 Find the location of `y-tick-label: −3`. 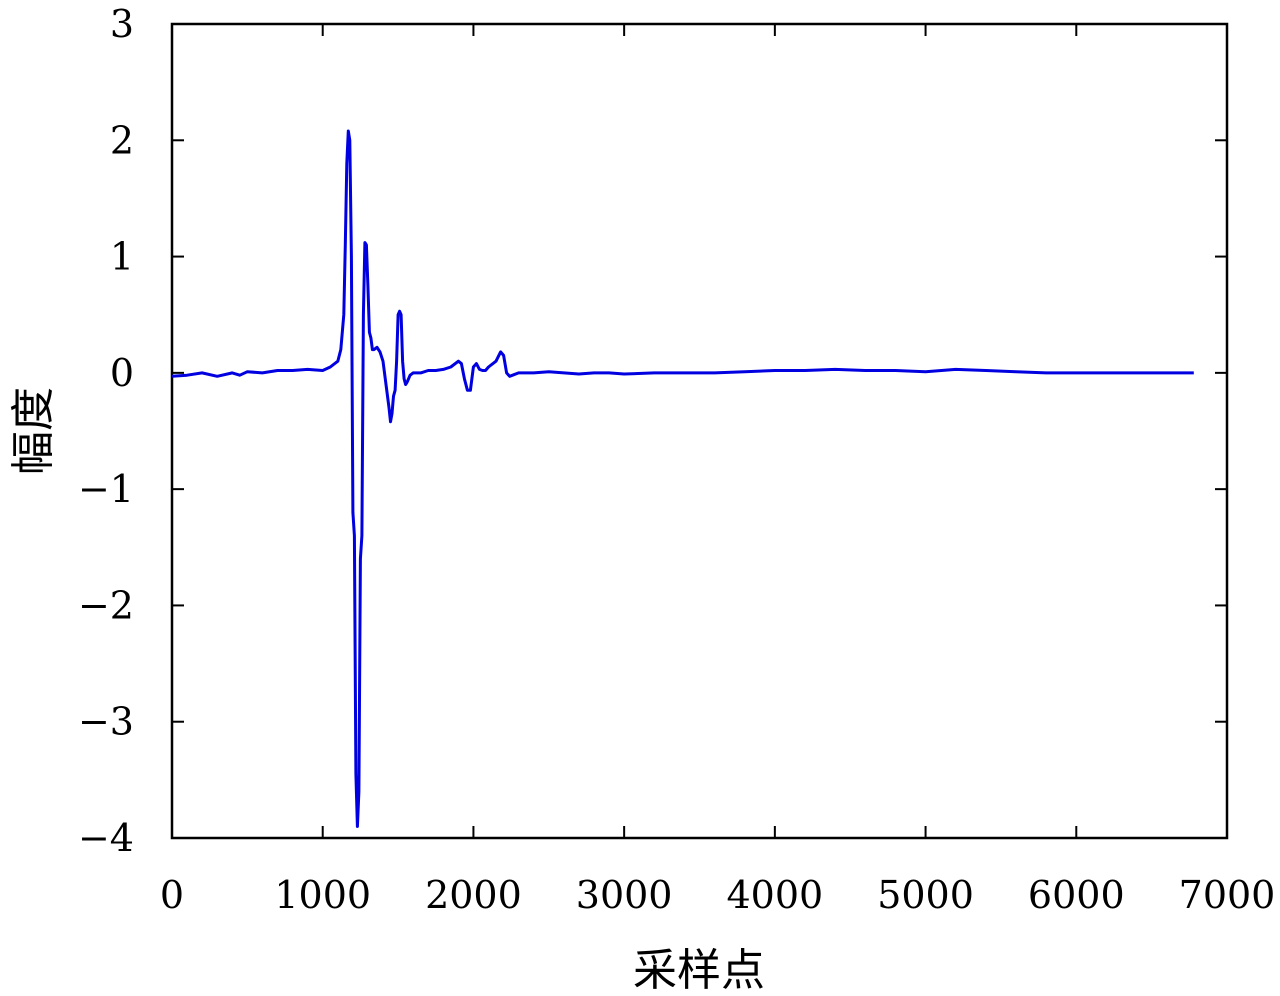

y-tick-label: −3 is located at coordinates (106, 722).